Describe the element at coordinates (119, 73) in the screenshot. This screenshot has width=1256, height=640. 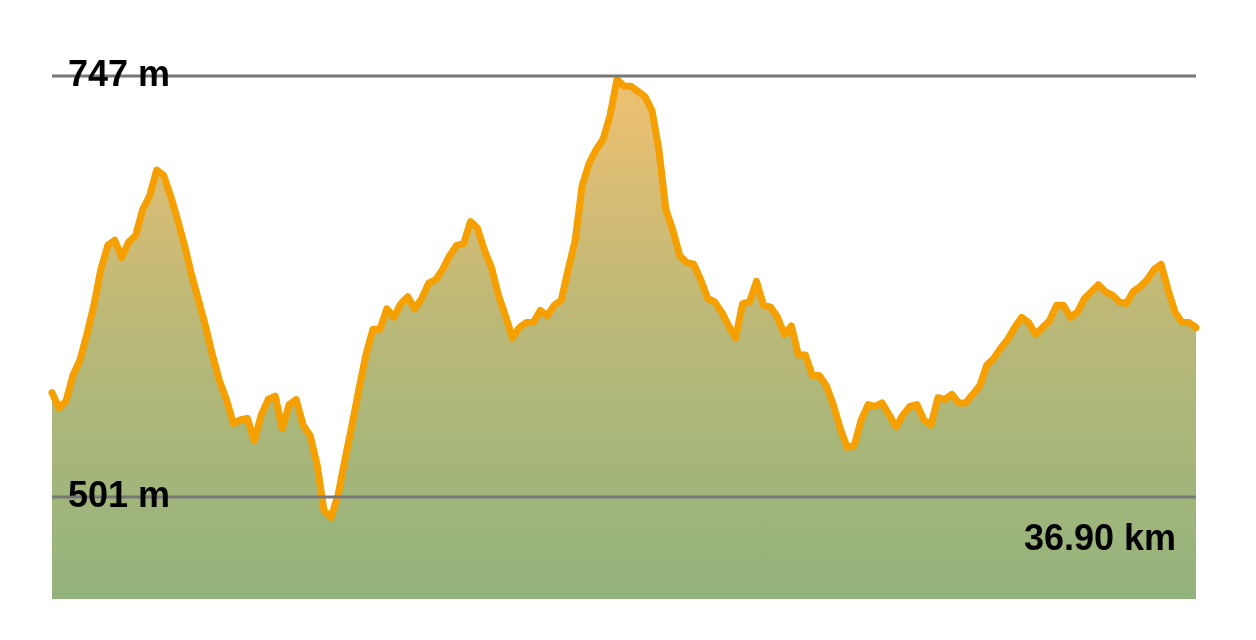
I see `y-tick-label: 747 m` at that location.